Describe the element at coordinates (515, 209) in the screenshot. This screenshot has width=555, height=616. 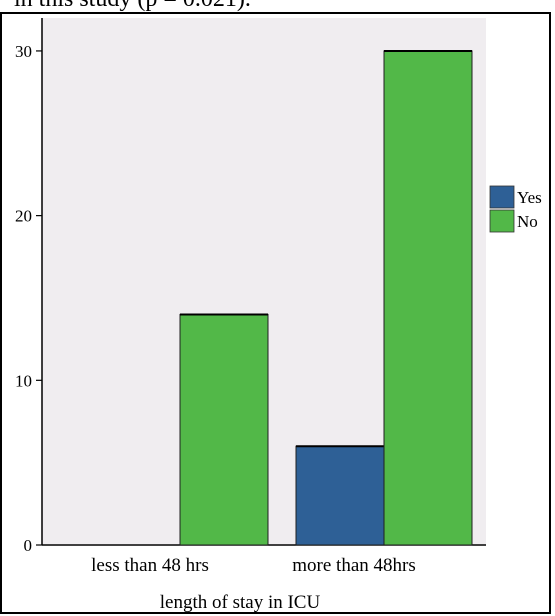
I see `legend: Yes No` at that location.